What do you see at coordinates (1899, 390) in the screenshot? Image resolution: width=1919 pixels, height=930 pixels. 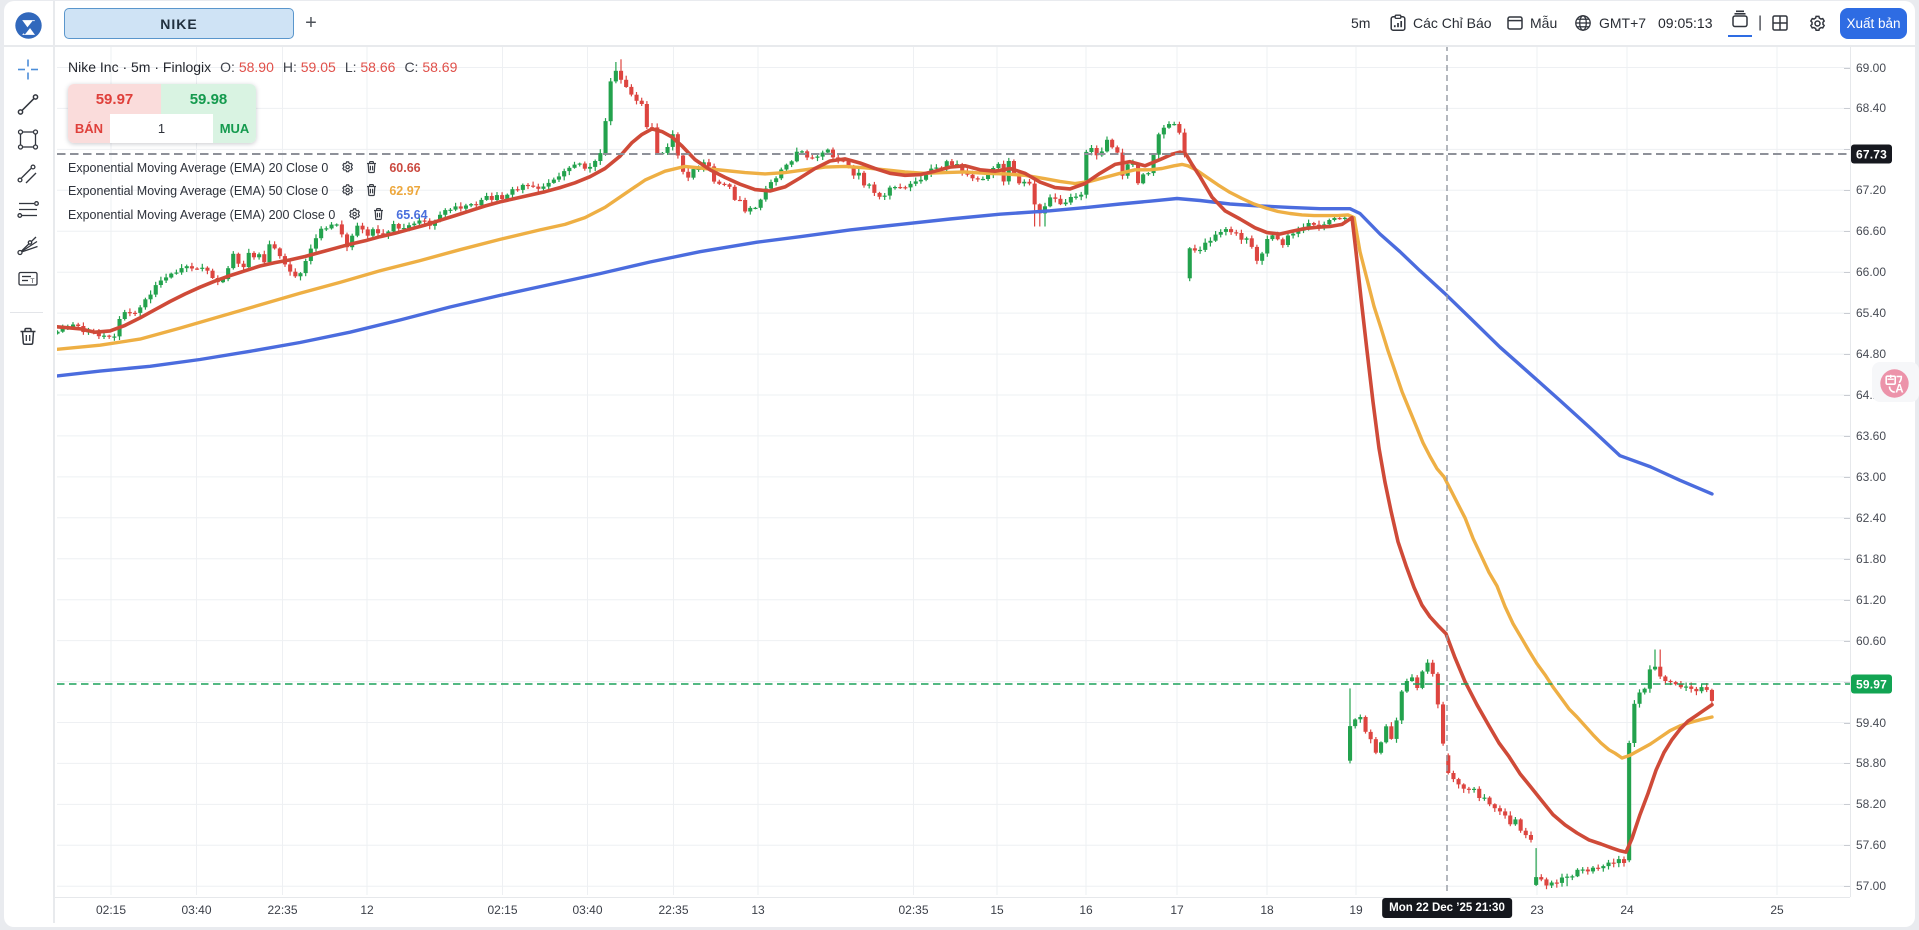 I see `svg-text: A` at bounding box center [1899, 390].